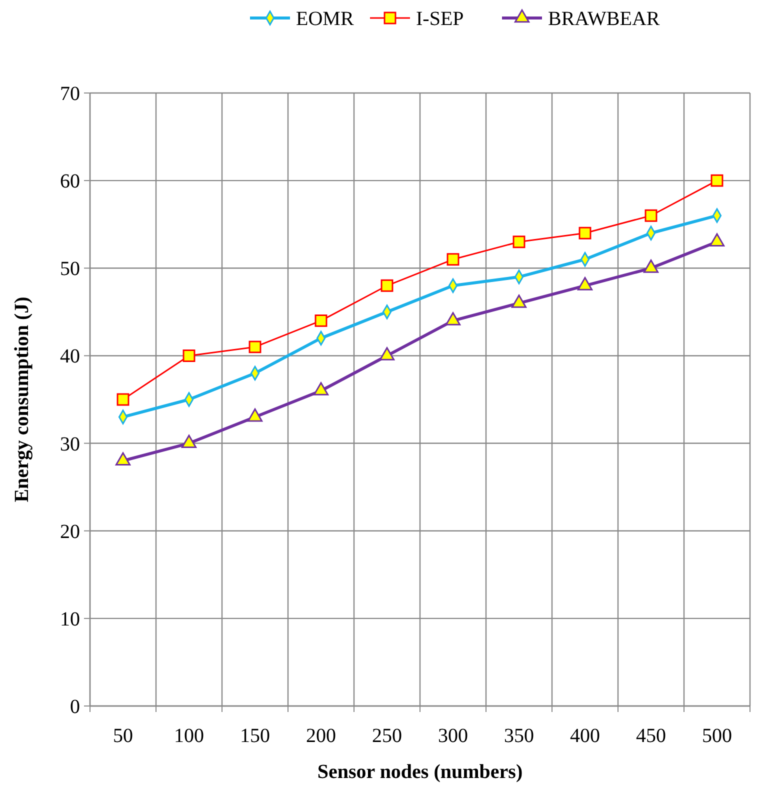 The height and width of the screenshot is (789, 759). What do you see at coordinates (75, 707) in the screenshot?
I see `y-tick-label: 0` at bounding box center [75, 707].